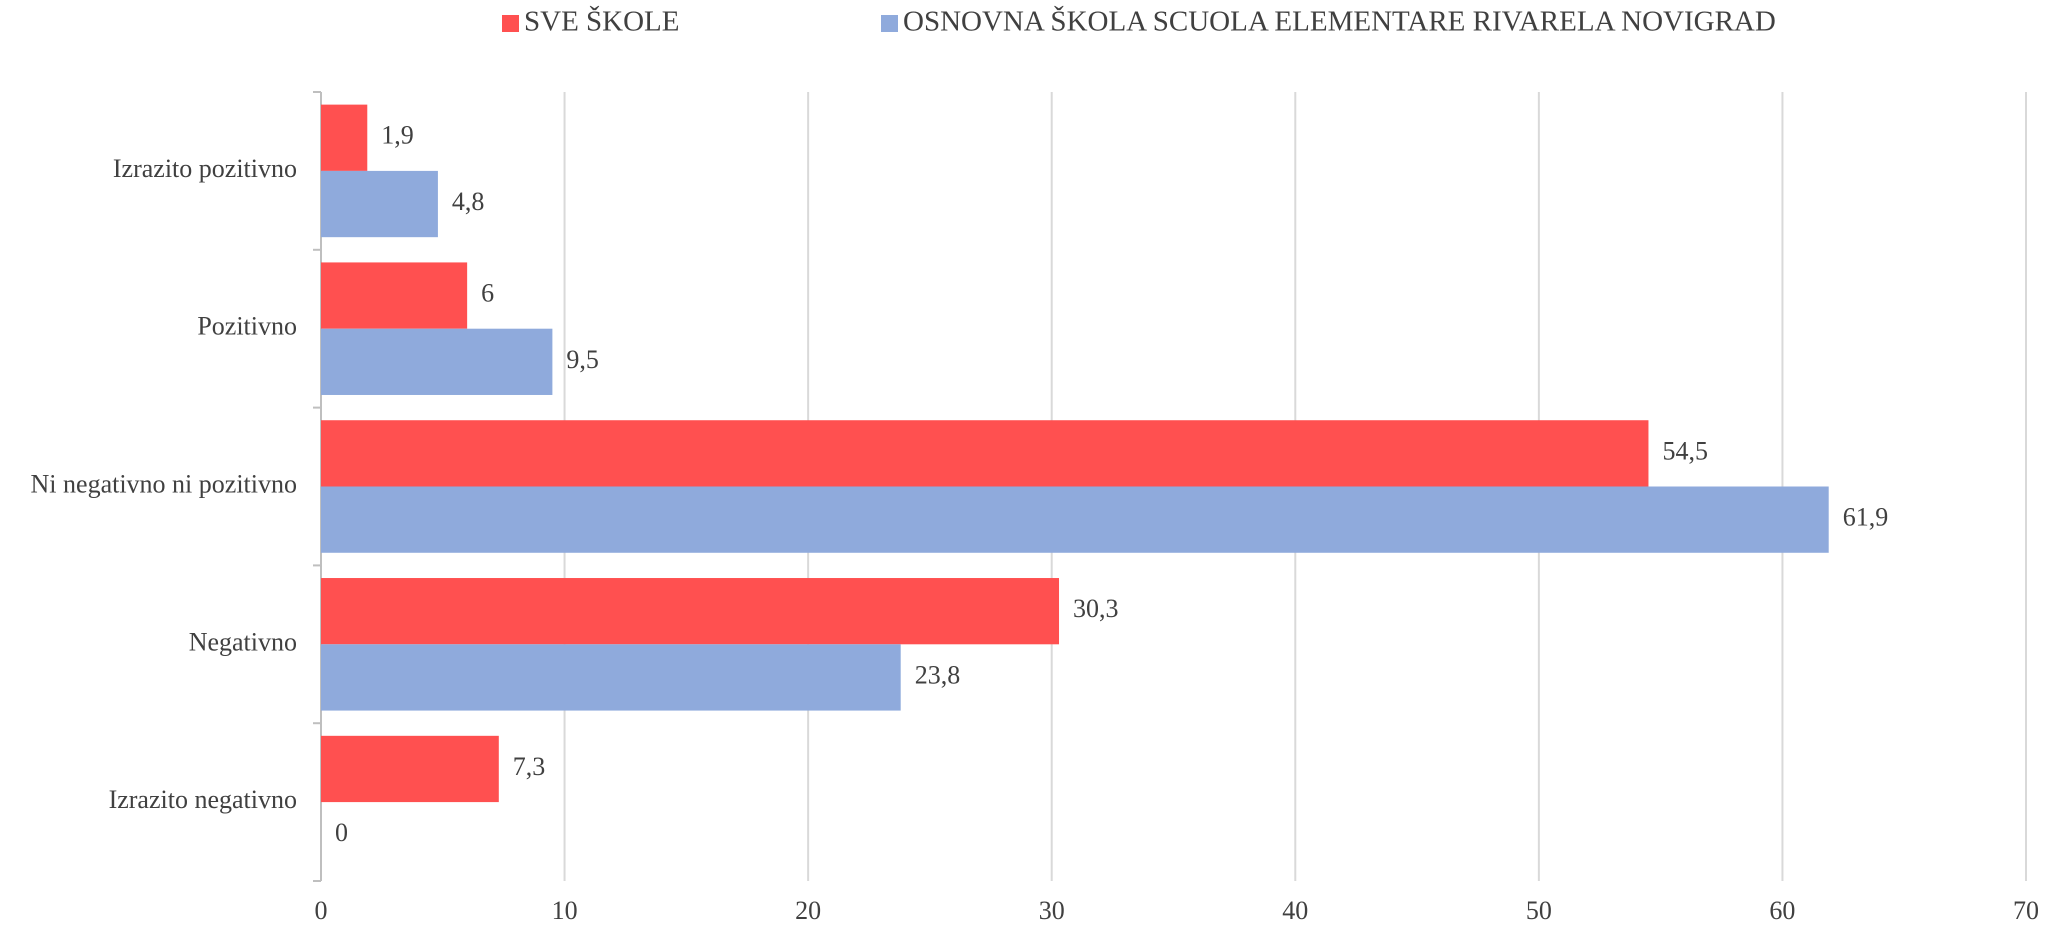  What do you see at coordinates (321, 910) in the screenshot?
I see `x-tick-label: 0` at bounding box center [321, 910].